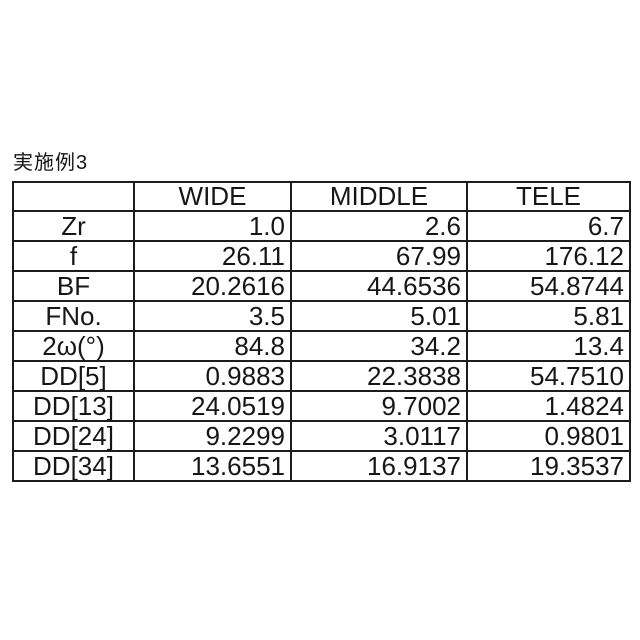 Image resolution: width=640 pixels, height=640 pixels. What do you see at coordinates (73, 316) in the screenshot?
I see `row-label: FNo.` at bounding box center [73, 316].